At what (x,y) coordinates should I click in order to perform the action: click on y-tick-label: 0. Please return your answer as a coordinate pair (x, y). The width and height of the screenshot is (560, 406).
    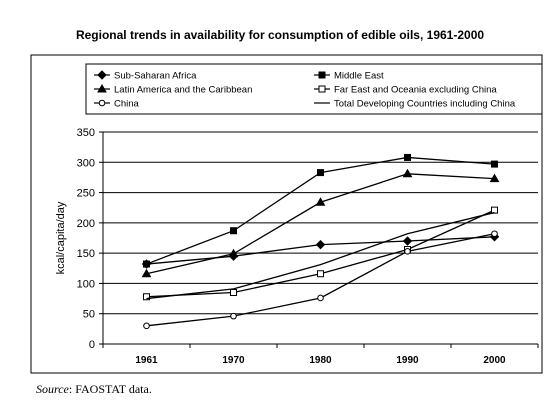
    Looking at the image, I should click on (92, 345).